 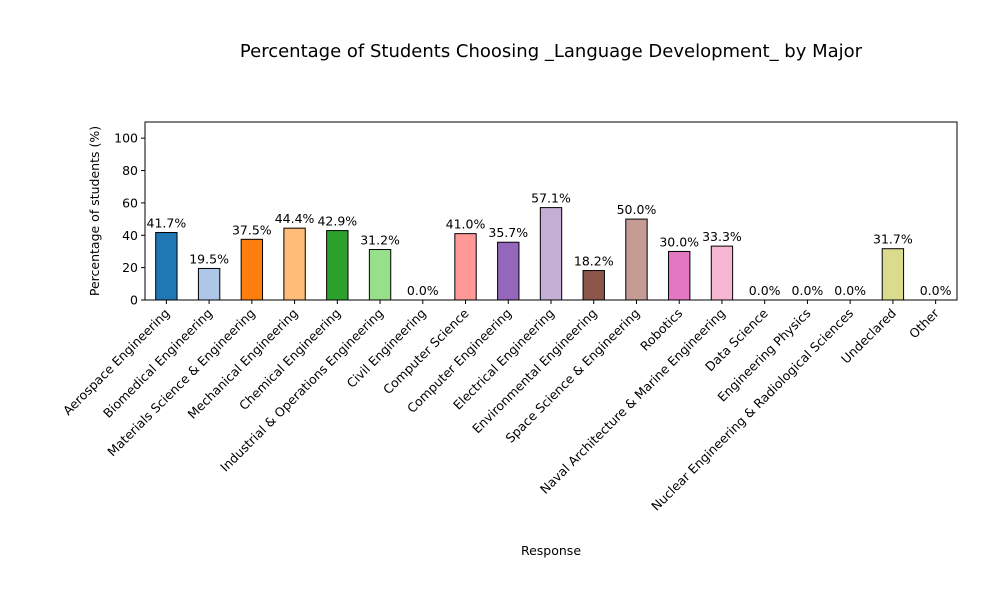 What do you see at coordinates (722, 236) in the screenshot?
I see `data-label: 33.3%` at bounding box center [722, 236].